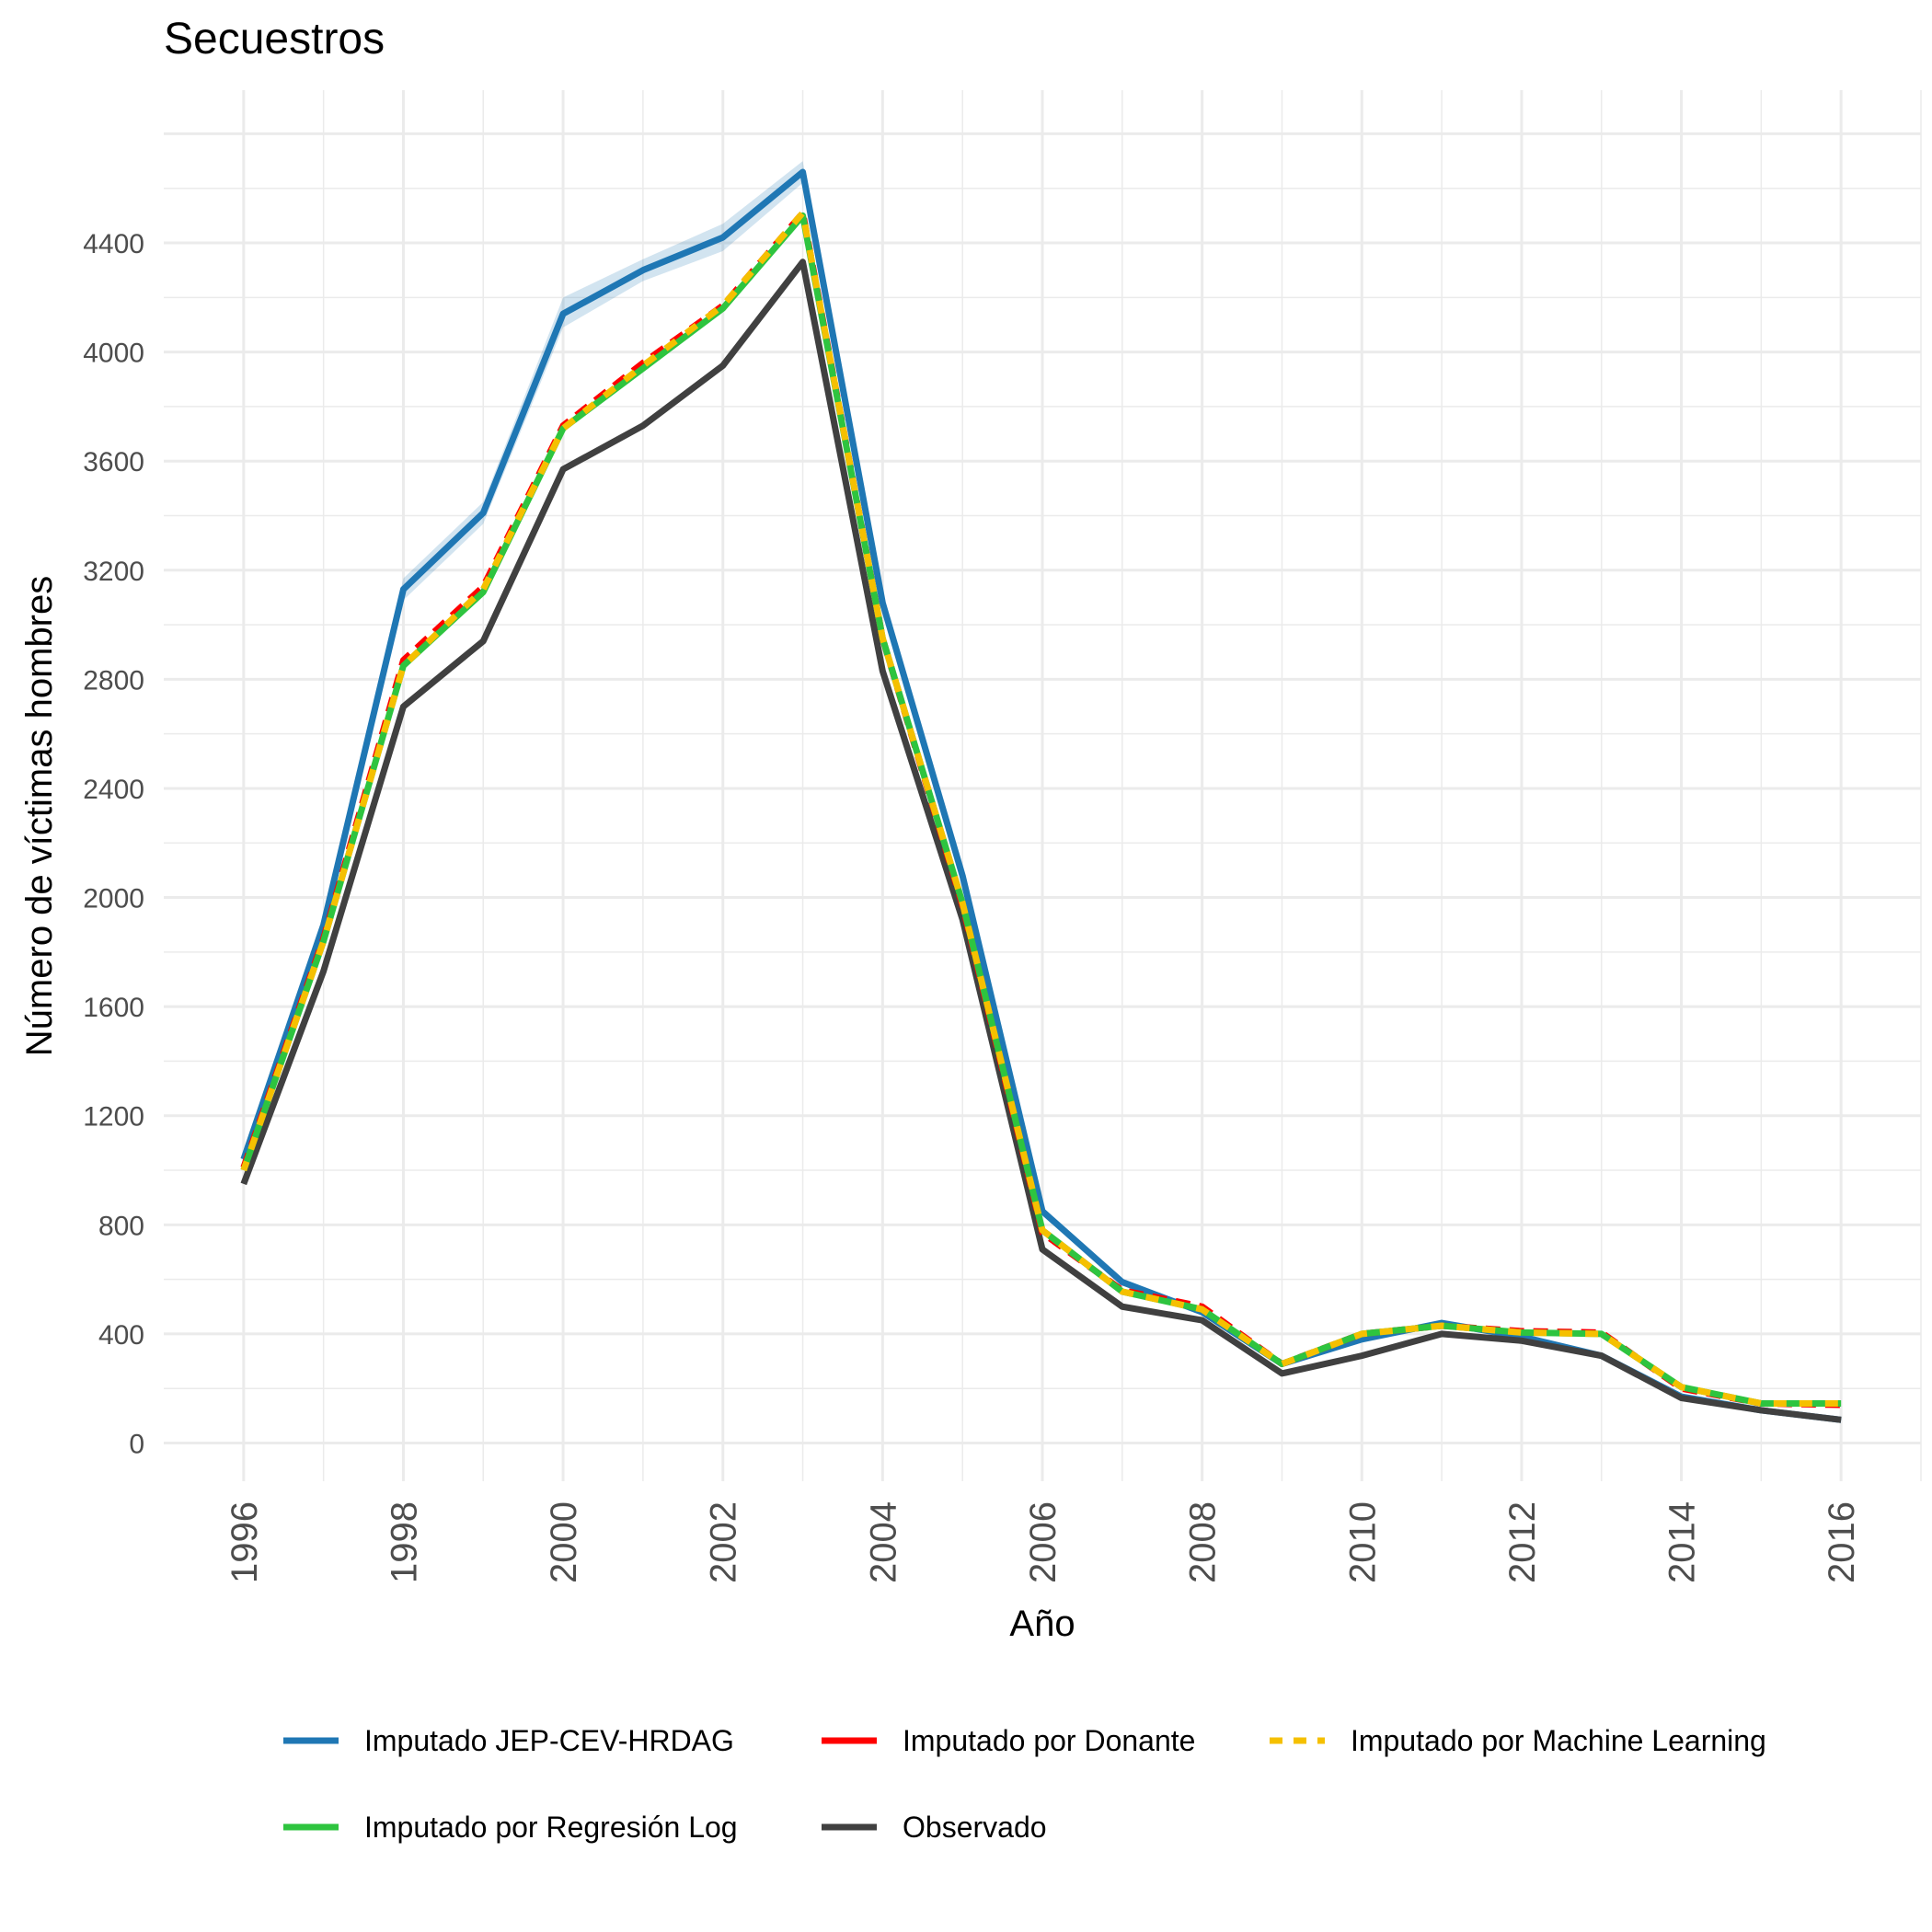  Describe the element at coordinates (244, 1542) in the screenshot. I see `x-tick-label: 1996` at that location.